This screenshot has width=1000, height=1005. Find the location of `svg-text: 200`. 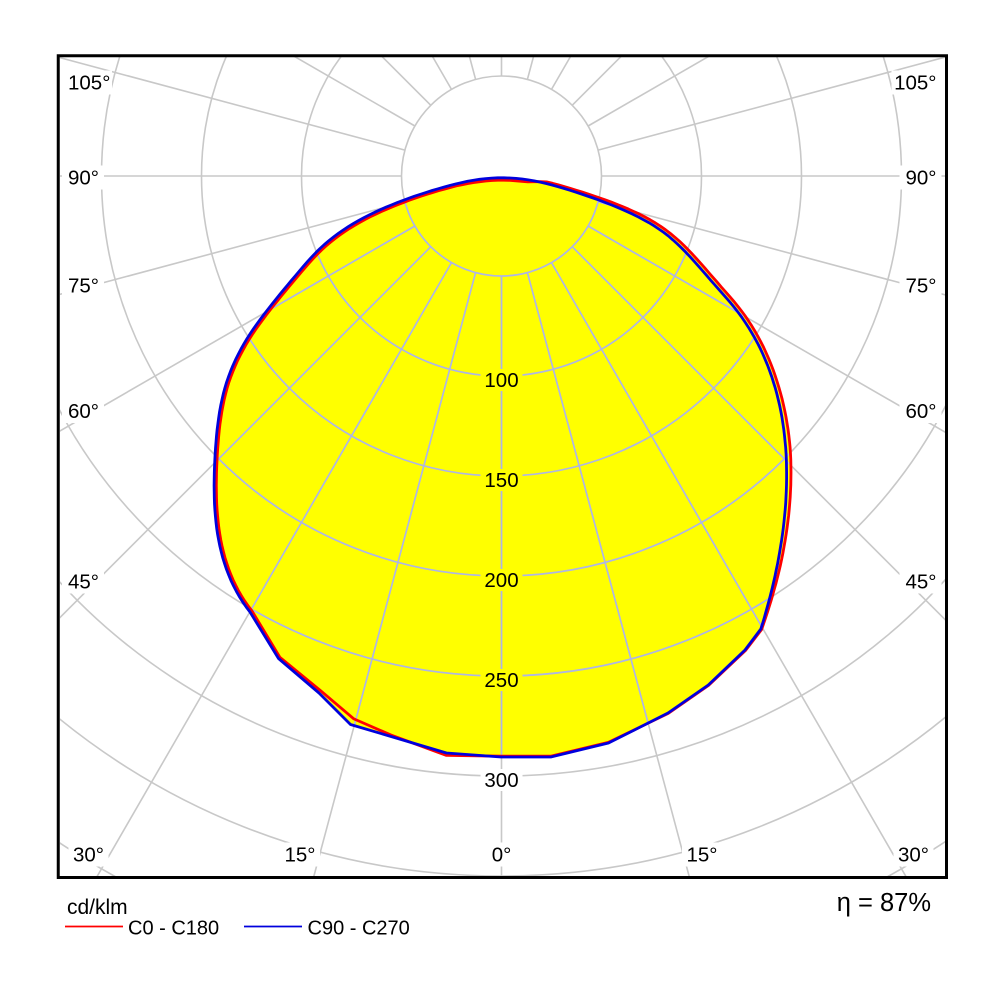

svg-text: 200 is located at coordinates (501, 580).